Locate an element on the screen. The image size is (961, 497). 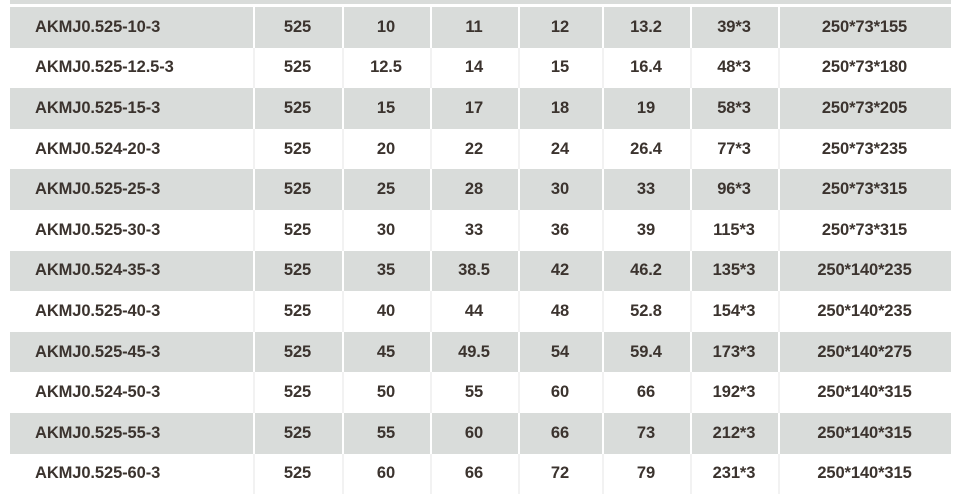
table-cell: 19 is located at coordinates (646, 108).